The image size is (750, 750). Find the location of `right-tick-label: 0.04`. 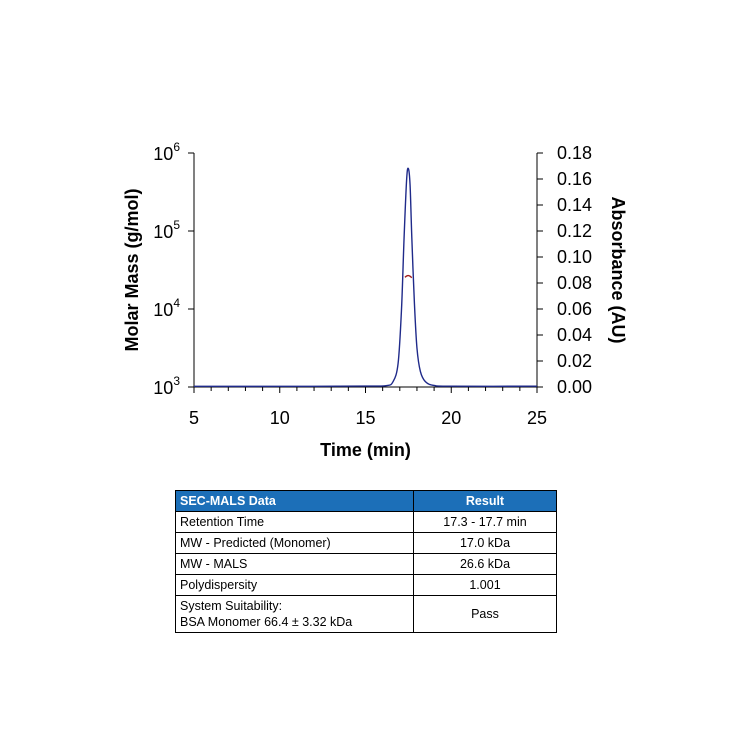

right-tick-label: 0.04 is located at coordinates (574, 335).